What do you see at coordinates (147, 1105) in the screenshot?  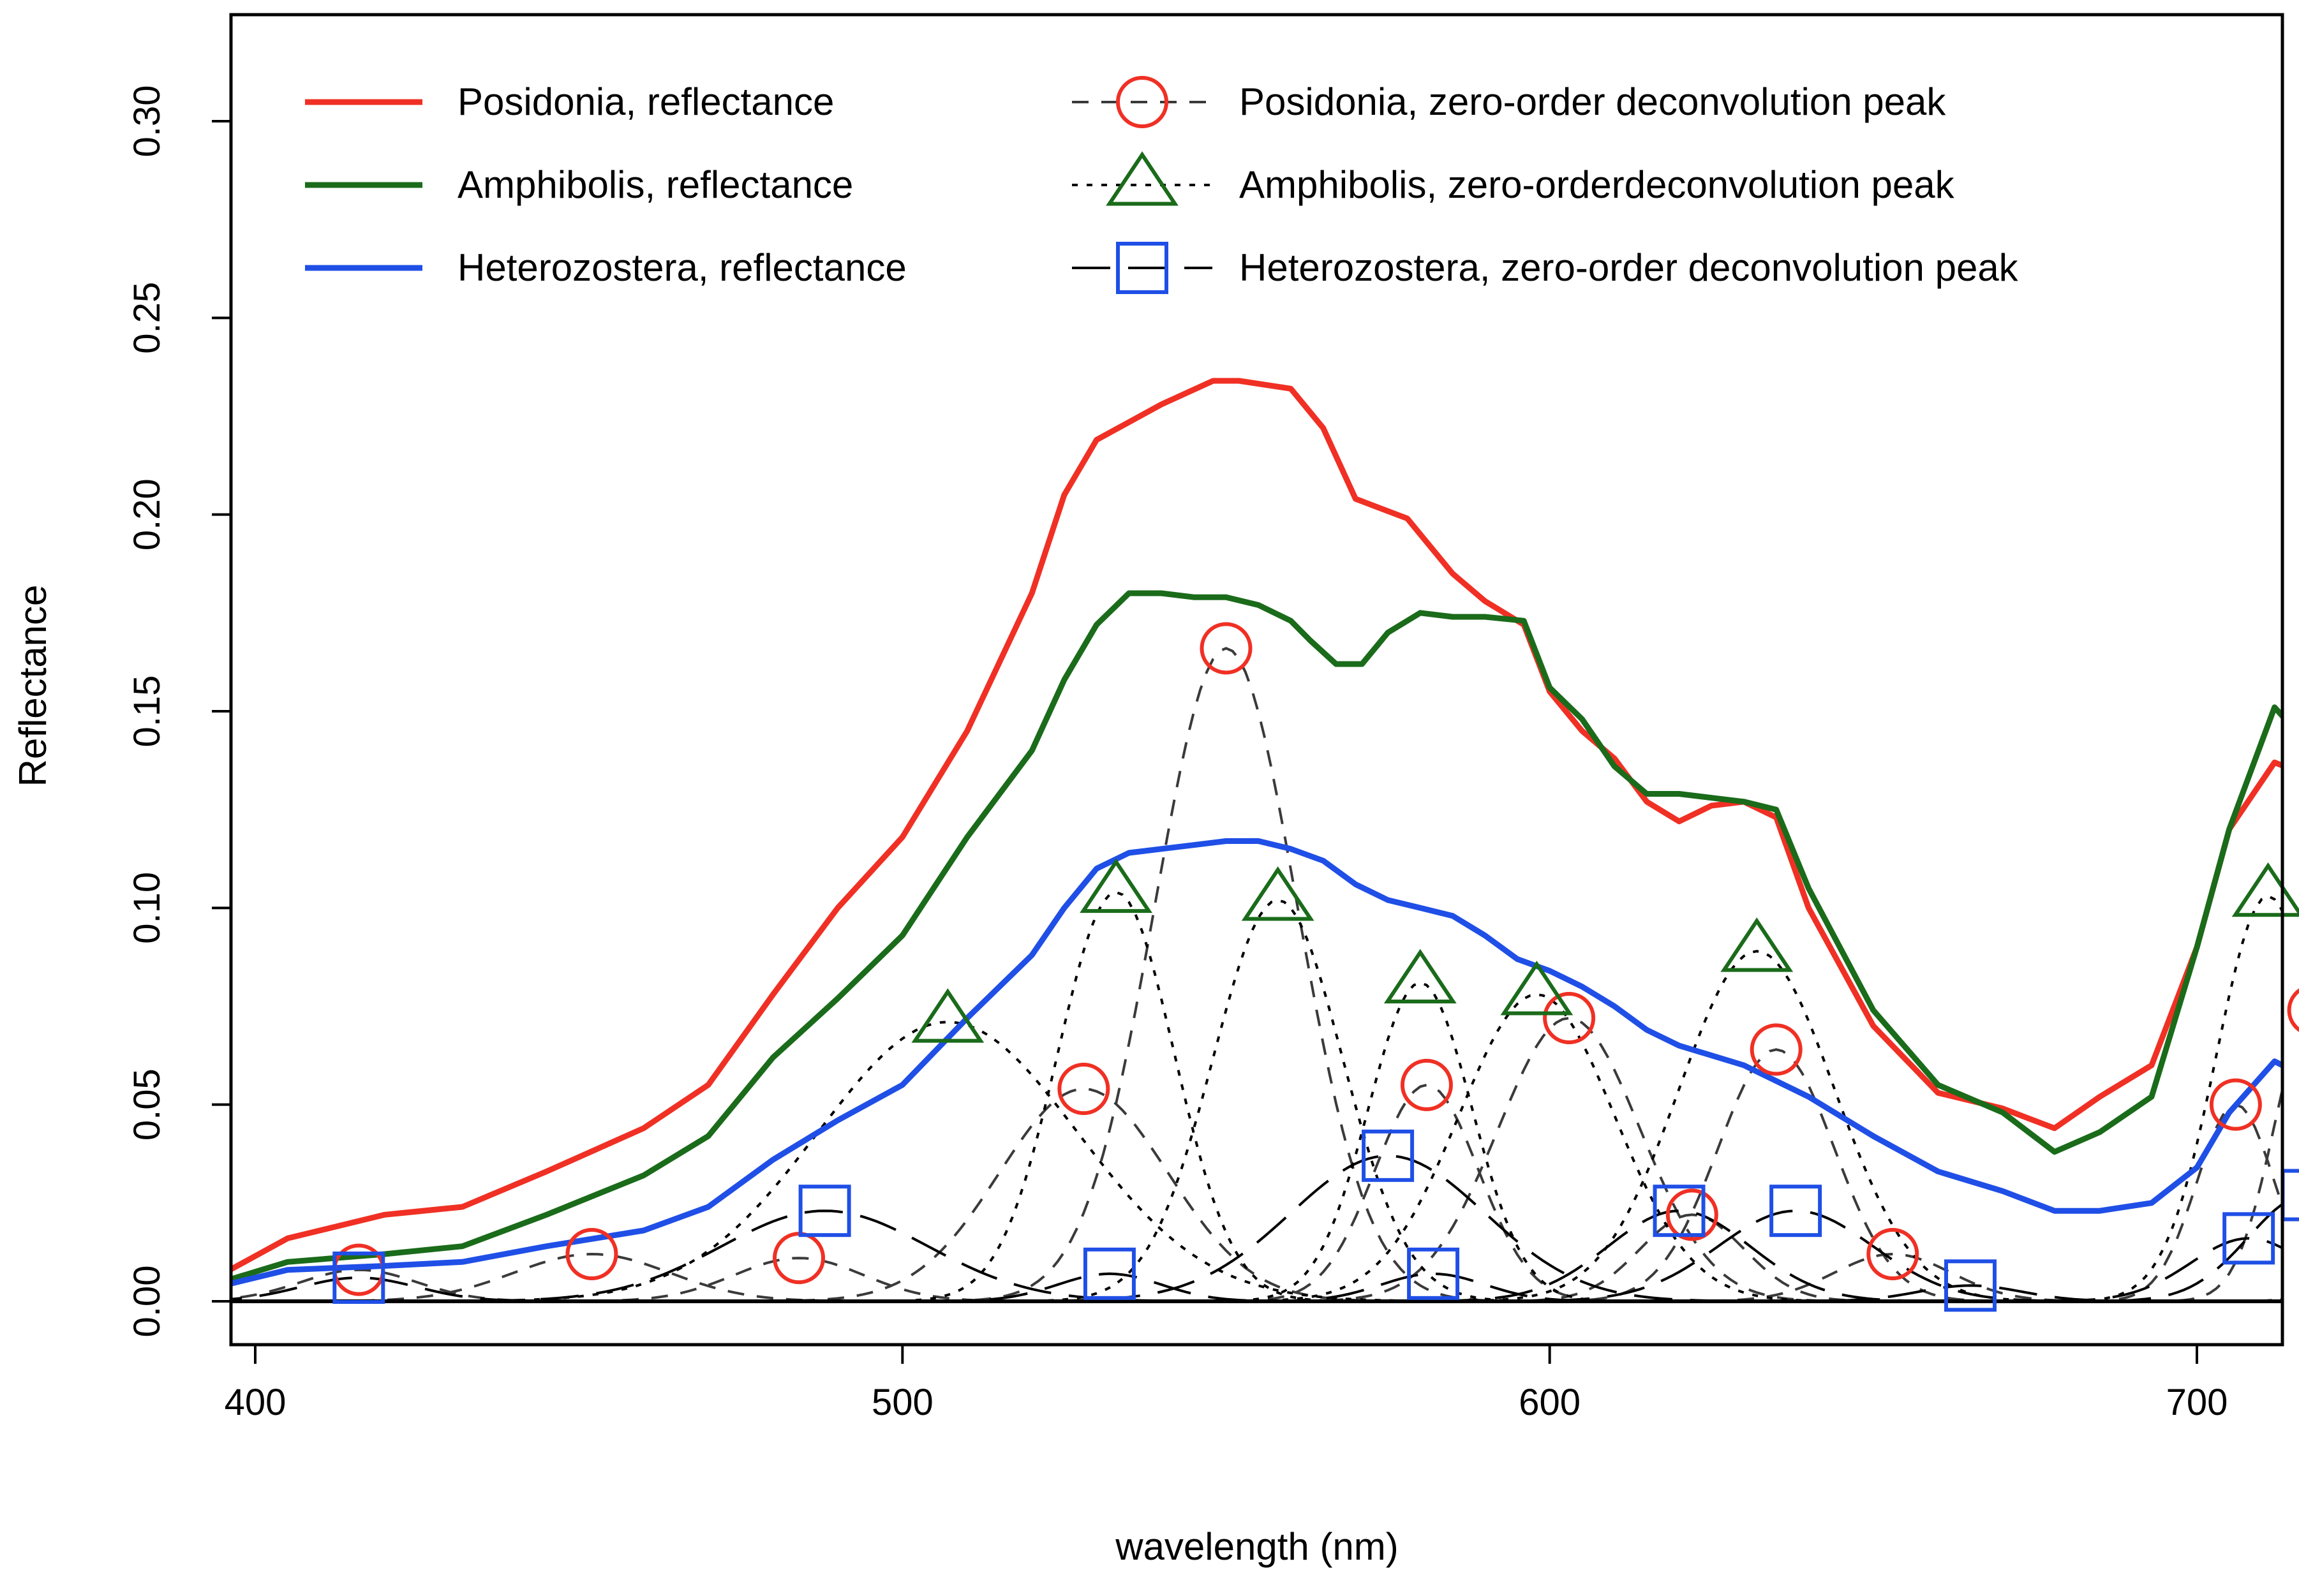 I see `y-tick-label: 0.05` at bounding box center [147, 1105].